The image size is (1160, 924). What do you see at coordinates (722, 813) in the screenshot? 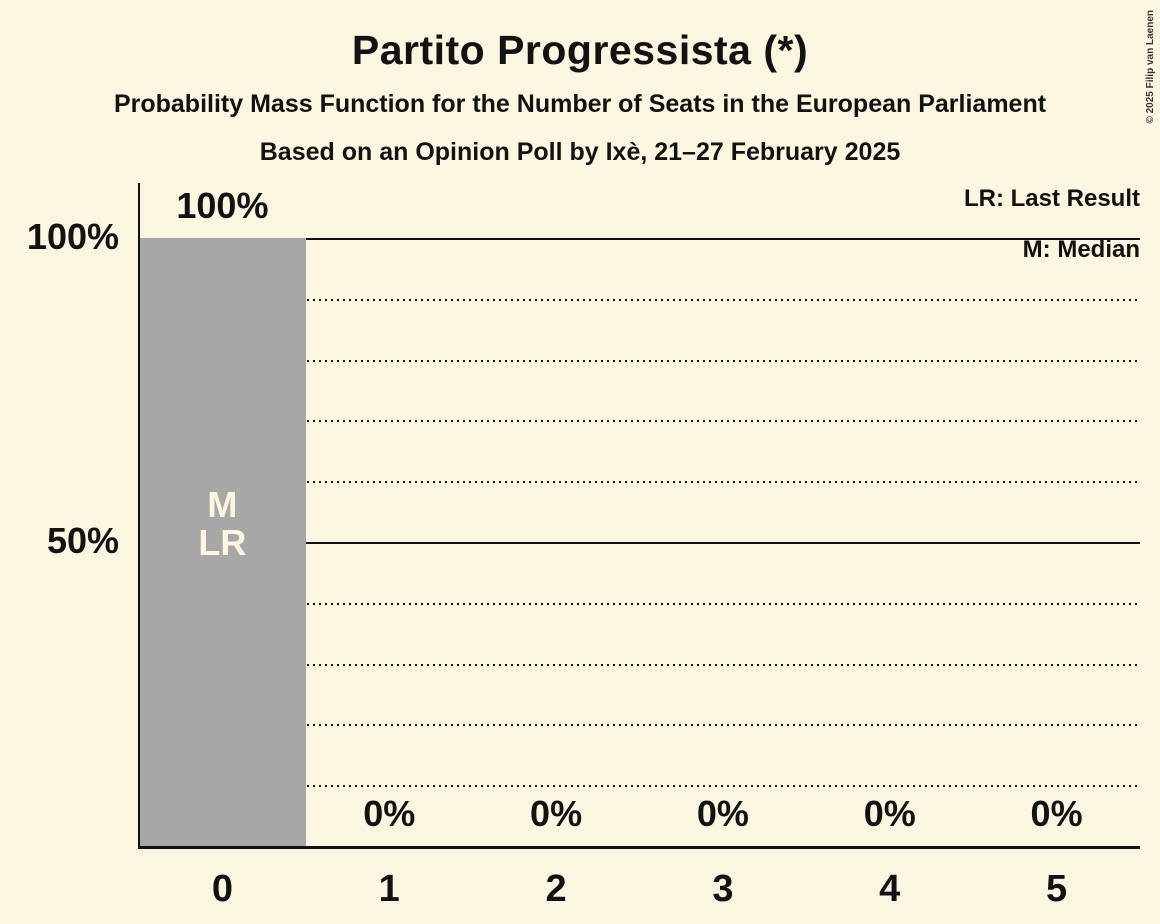
I see `value-label-3: 0%` at bounding box center [722, 813].